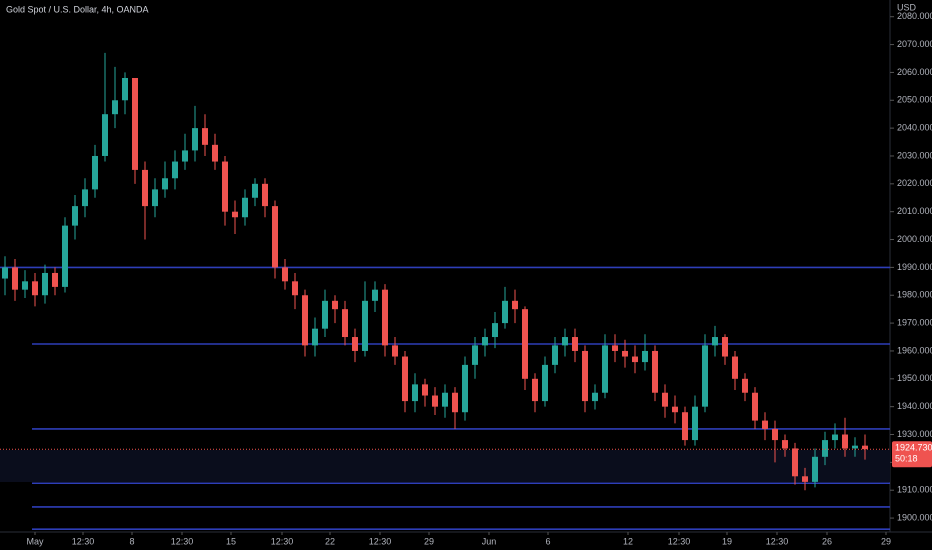 The image size is (932, 550). What do you see at coordinates (445, 466) in the screenshot?
I see `price-zone` at bounding box center [445, 466].